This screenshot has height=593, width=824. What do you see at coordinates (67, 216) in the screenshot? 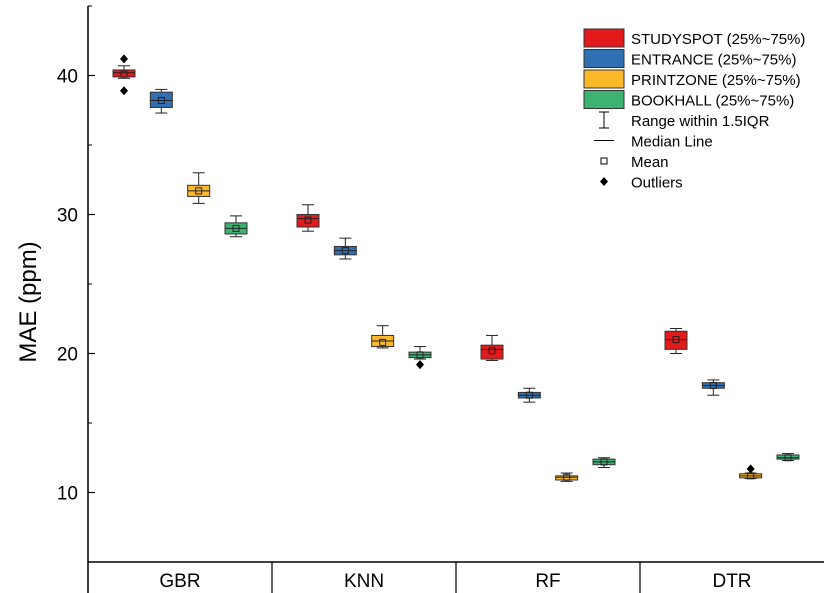
I see `y-tick-label: 30` at bounding box center [67, 216].